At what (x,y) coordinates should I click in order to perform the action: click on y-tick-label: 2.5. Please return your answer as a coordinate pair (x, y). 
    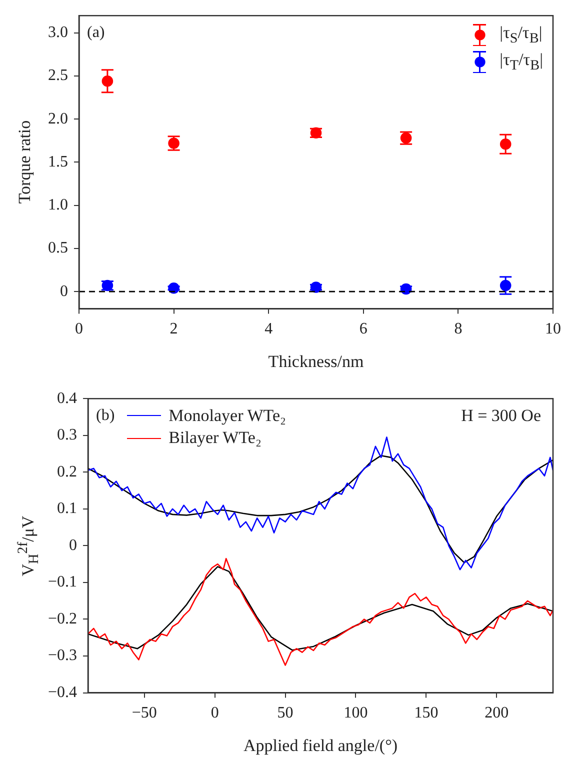
    Looking at the image, I should click on (58, 75).